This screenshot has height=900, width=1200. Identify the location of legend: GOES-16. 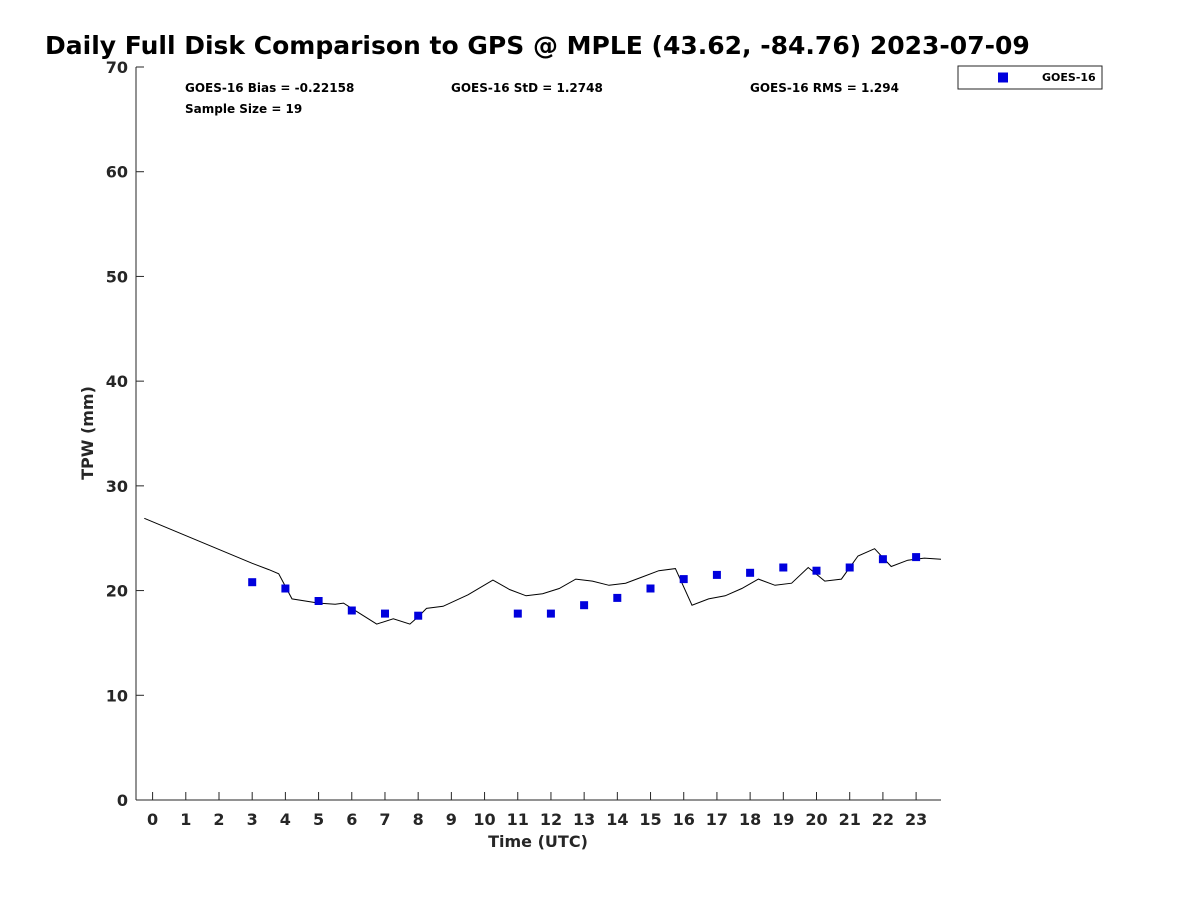
(1030, 77).